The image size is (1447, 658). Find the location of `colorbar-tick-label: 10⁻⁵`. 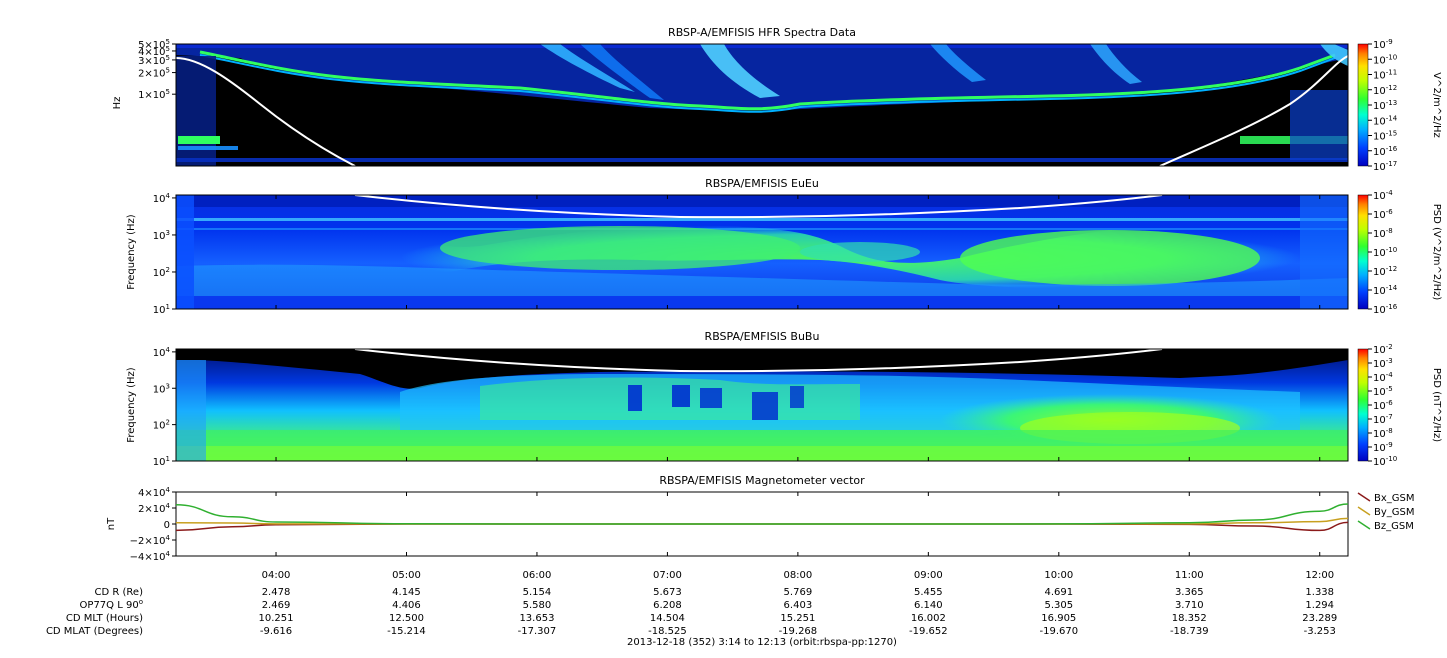

colorbar-tick-label: 10⁻⁵ is located at coordinates (1383, 391).